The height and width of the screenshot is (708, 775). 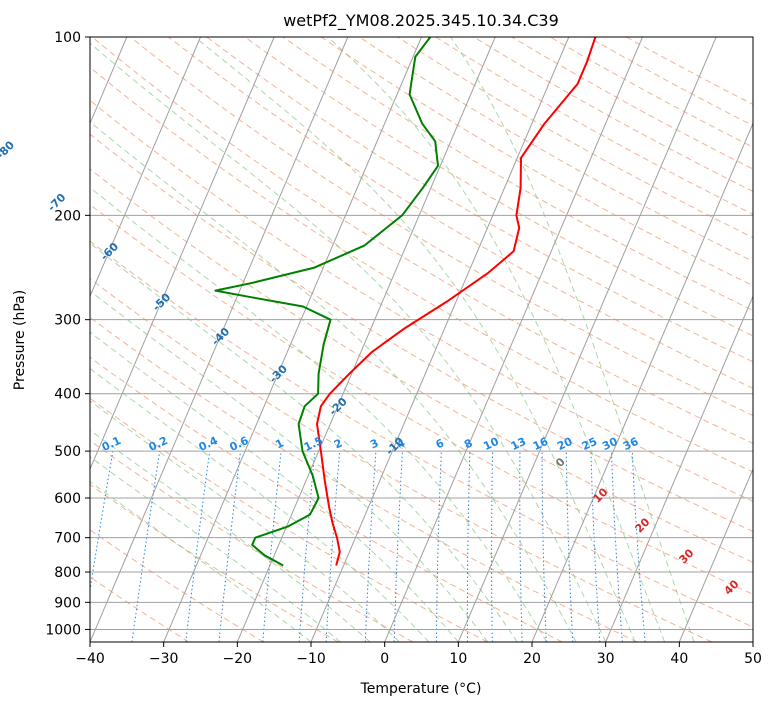 What do you see at coordinates (491, 444) in the screenshot?
I see `mixing-ratio-label: 10` at bounding box center [491, 444].